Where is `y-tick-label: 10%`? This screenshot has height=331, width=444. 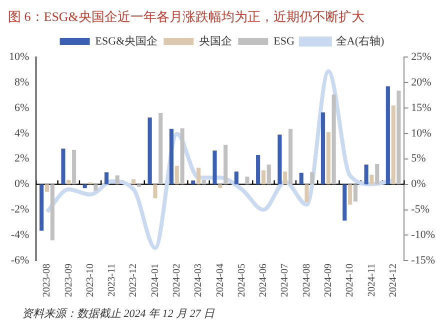 y-tick-label: 10% is located at coordinates (19, 56).